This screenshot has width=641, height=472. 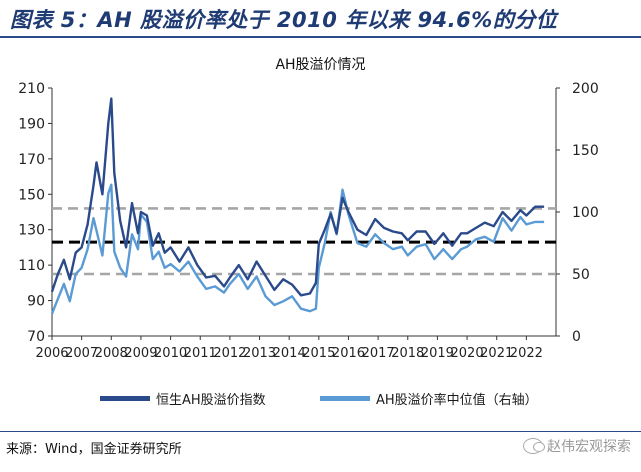 I want to click on legend-swatch-ah-median, so click(x=345, y=398).